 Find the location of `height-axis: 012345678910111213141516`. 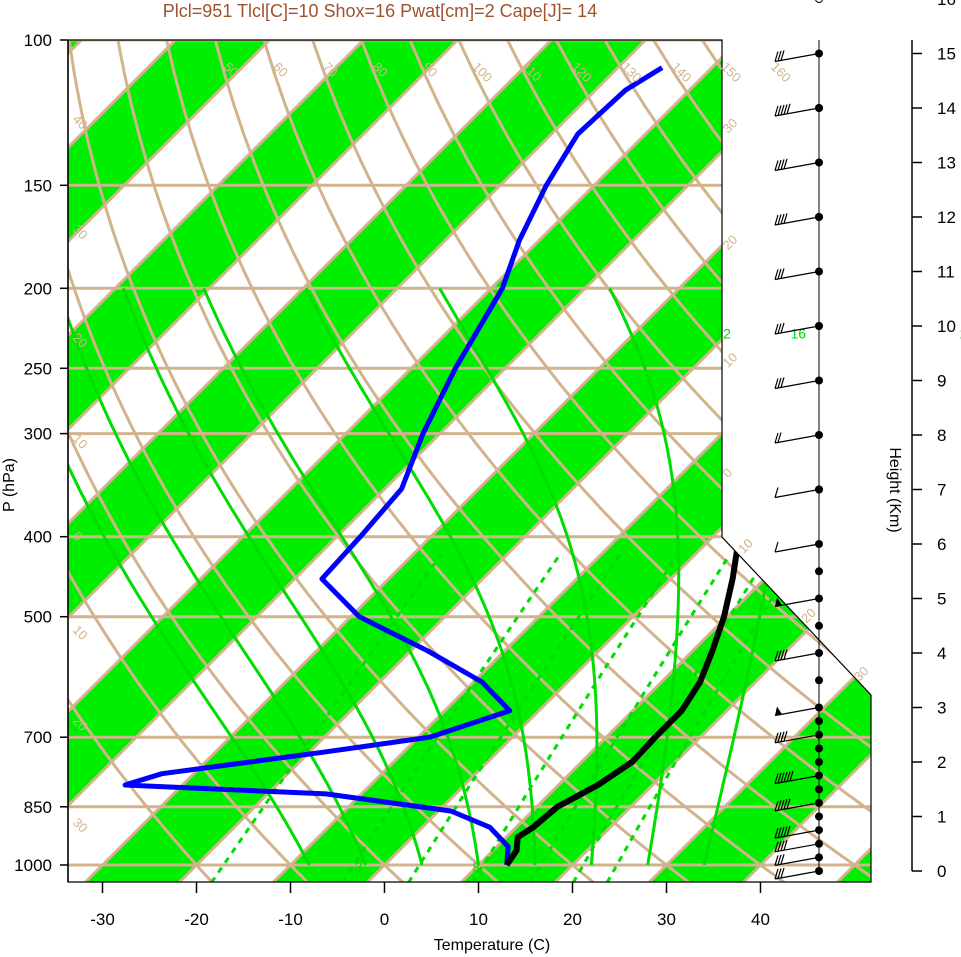

height-axis: 012345678910111213141516 is located at coordinates (933, 440).